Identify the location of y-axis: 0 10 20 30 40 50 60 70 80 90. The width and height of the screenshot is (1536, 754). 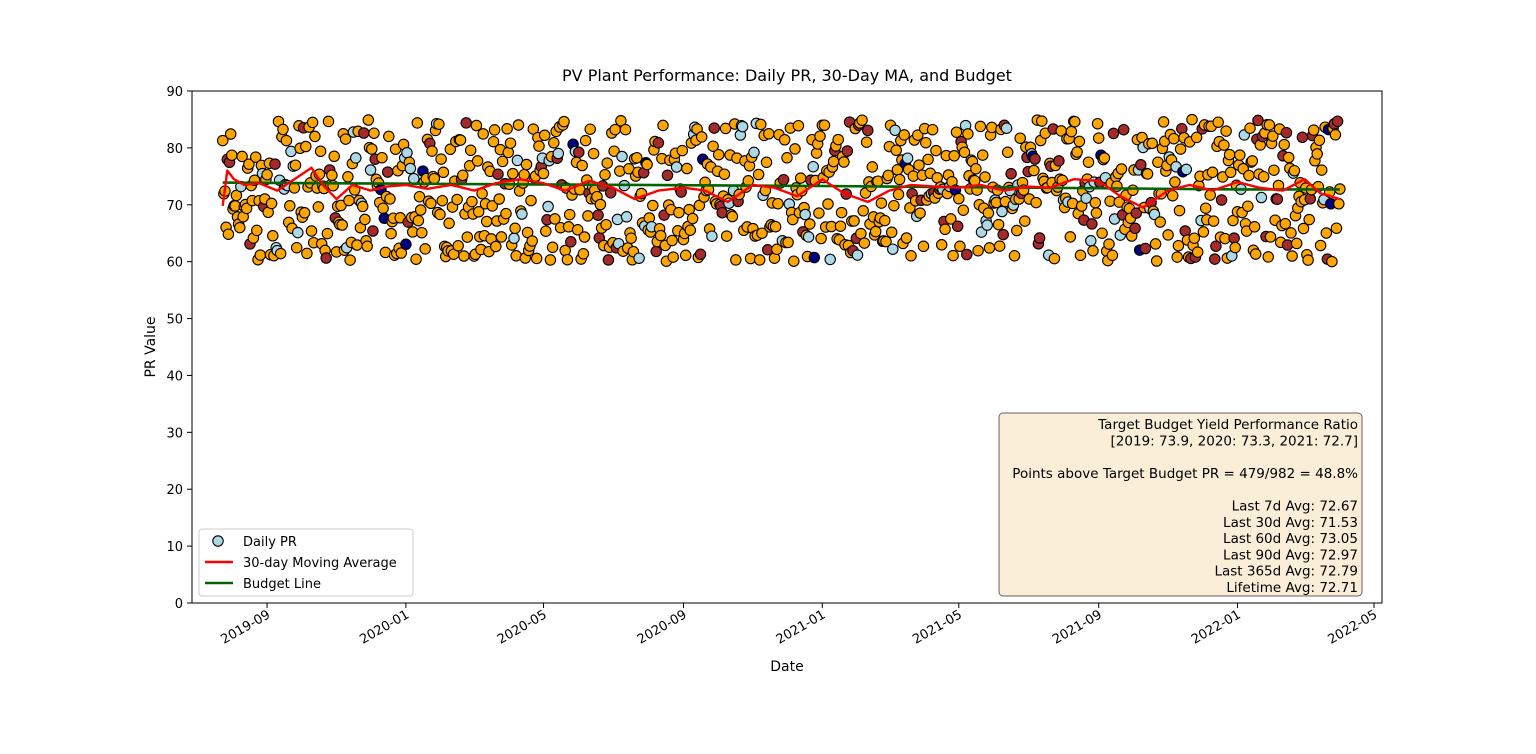
(179, 348).